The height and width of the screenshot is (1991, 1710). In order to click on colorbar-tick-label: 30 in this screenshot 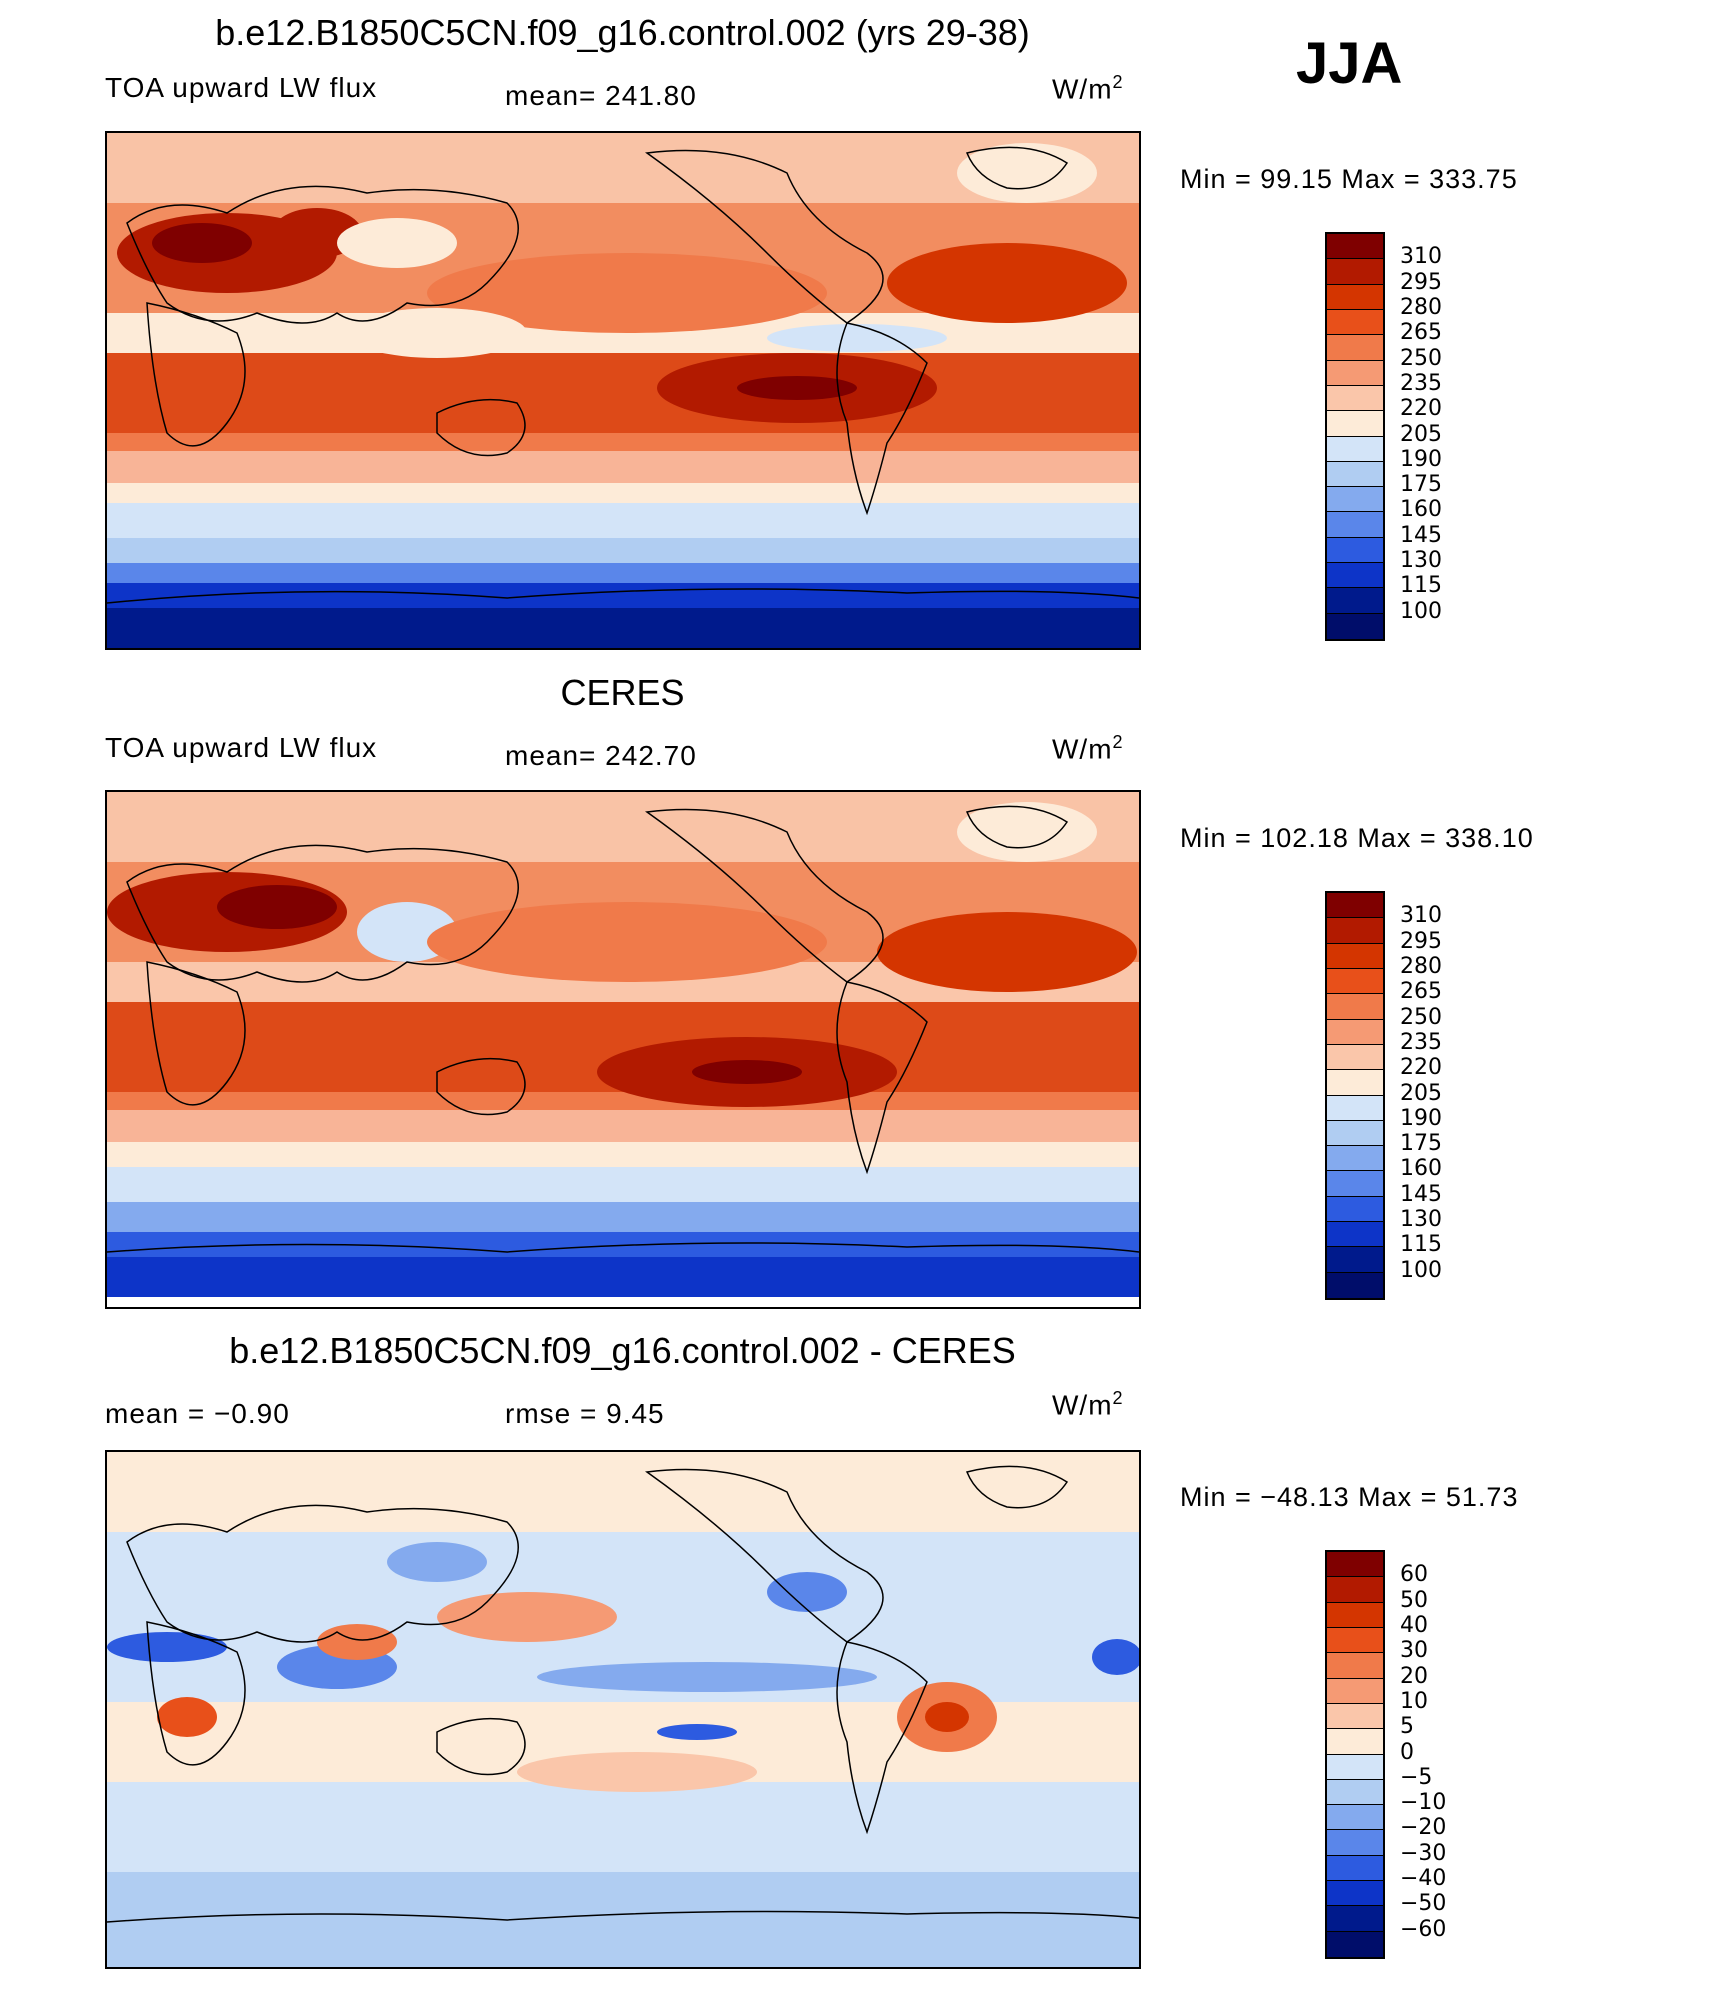, I will do `click(1414, 1651)`.